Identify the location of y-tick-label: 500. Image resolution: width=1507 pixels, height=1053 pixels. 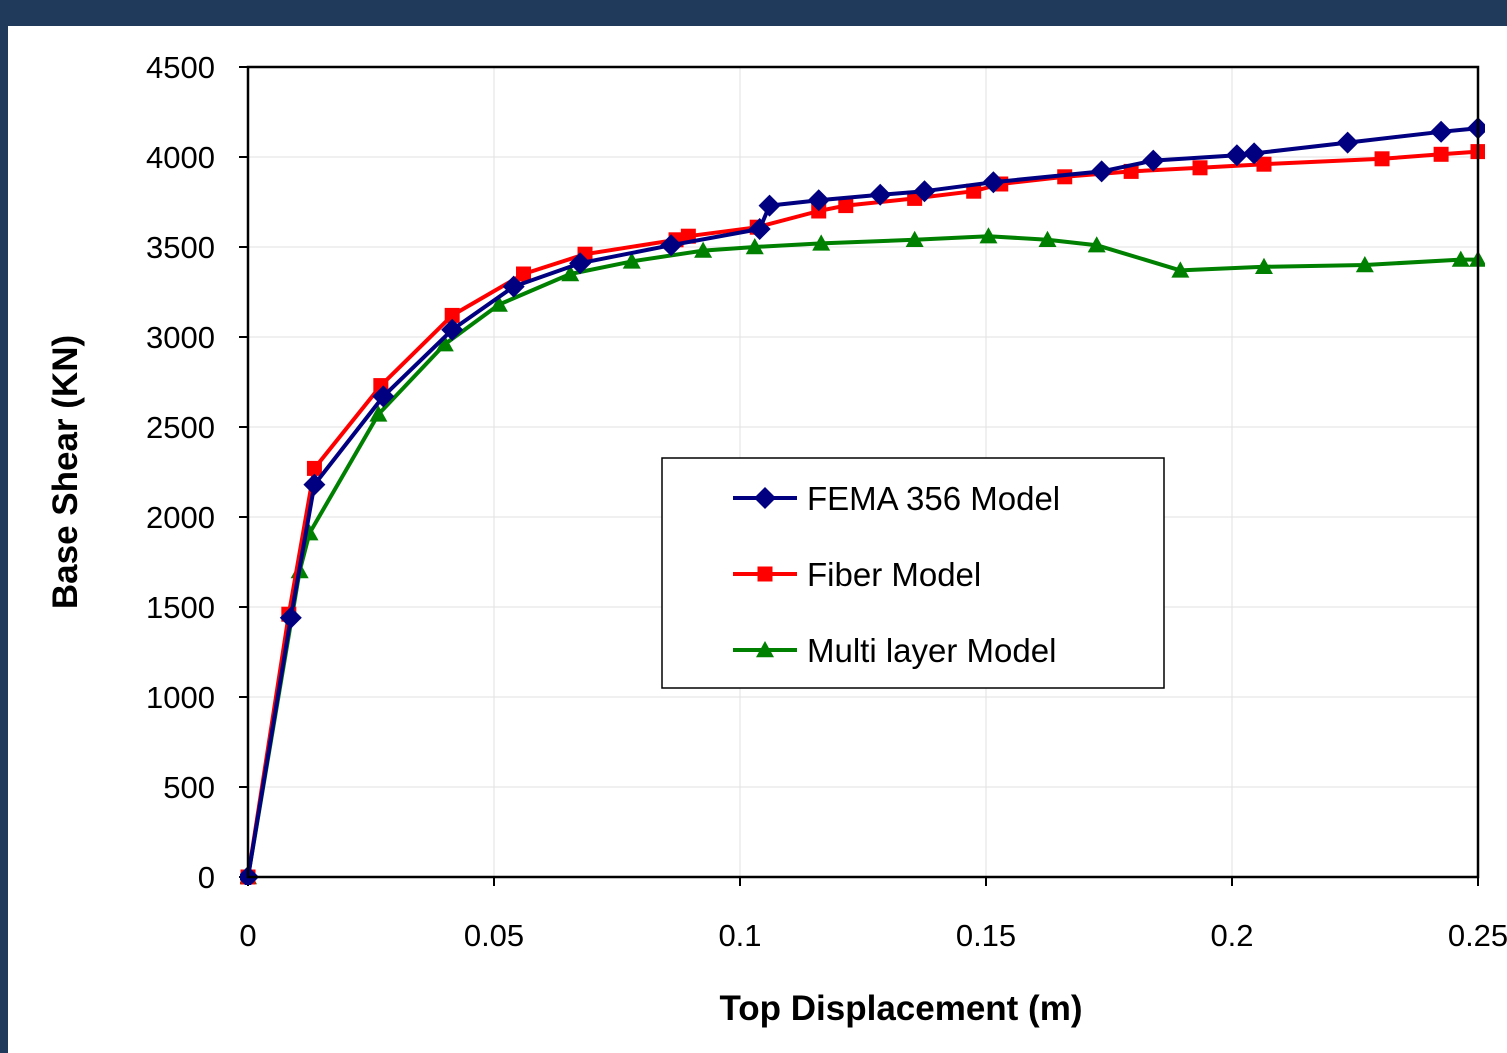
(189, 787).